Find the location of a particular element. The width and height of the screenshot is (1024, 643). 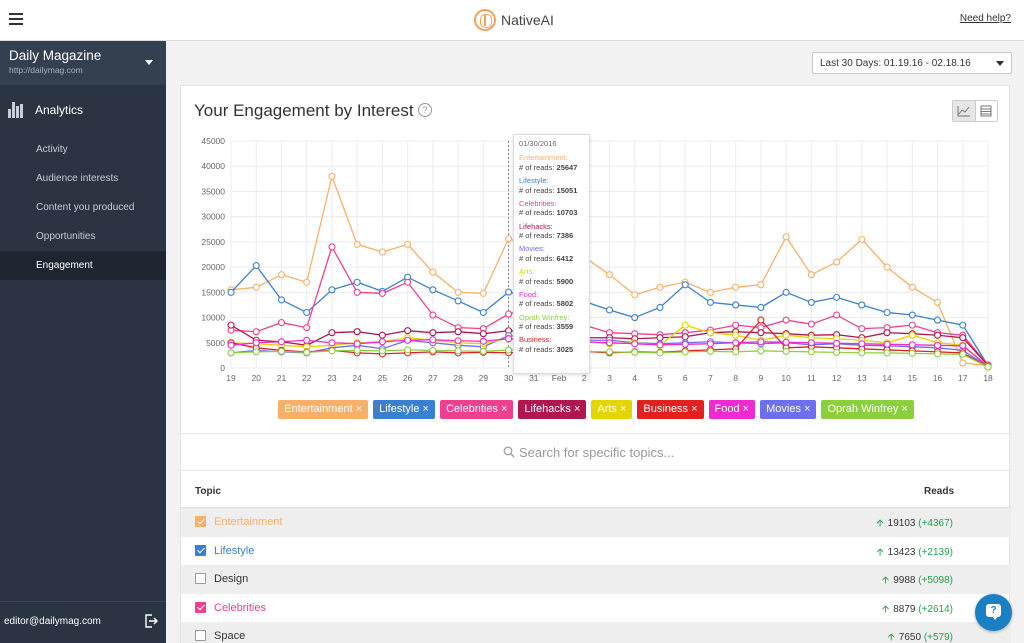

tooltip-entry: Movies: # of reads: 6412 is located at coordinates (551, 253).